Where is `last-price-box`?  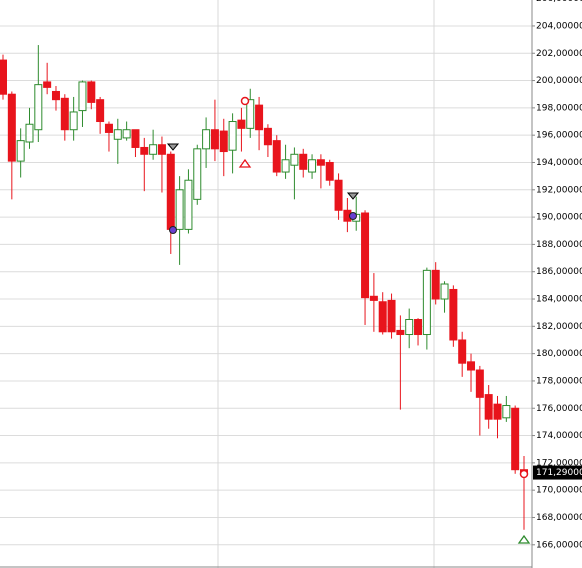
last-price-box is located at coordinates (557, 472).